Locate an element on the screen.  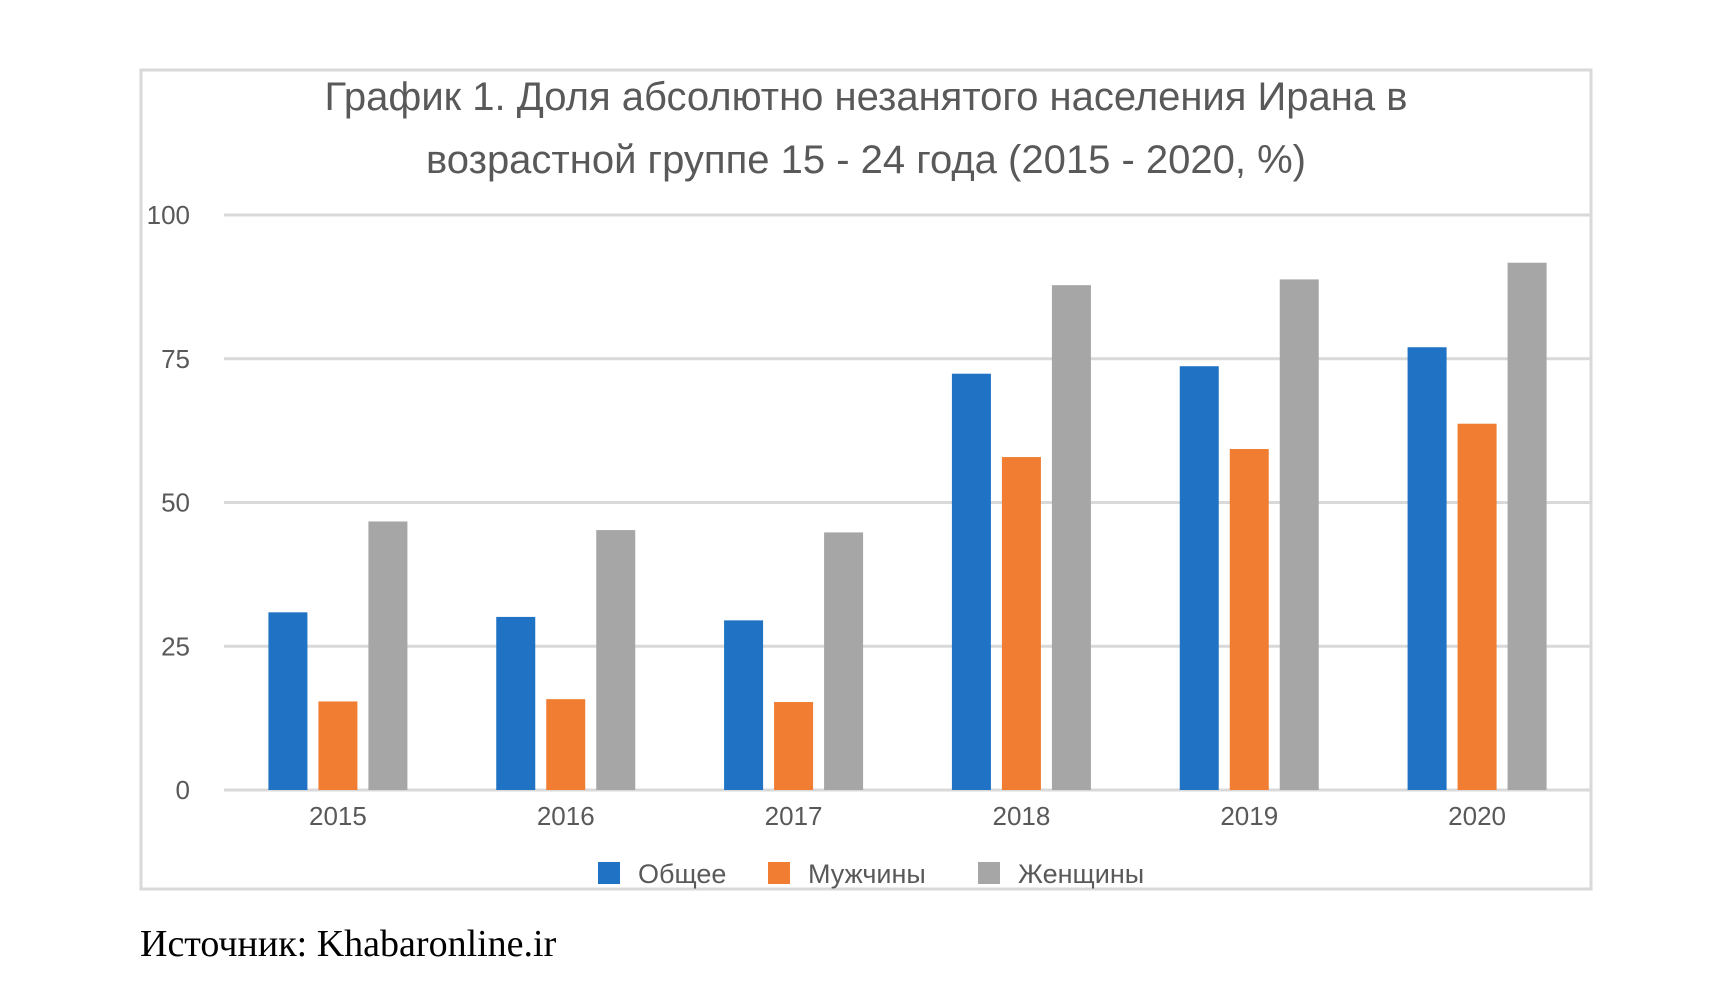
bar-Женщины-2016 is located at coordinates (616, 660).